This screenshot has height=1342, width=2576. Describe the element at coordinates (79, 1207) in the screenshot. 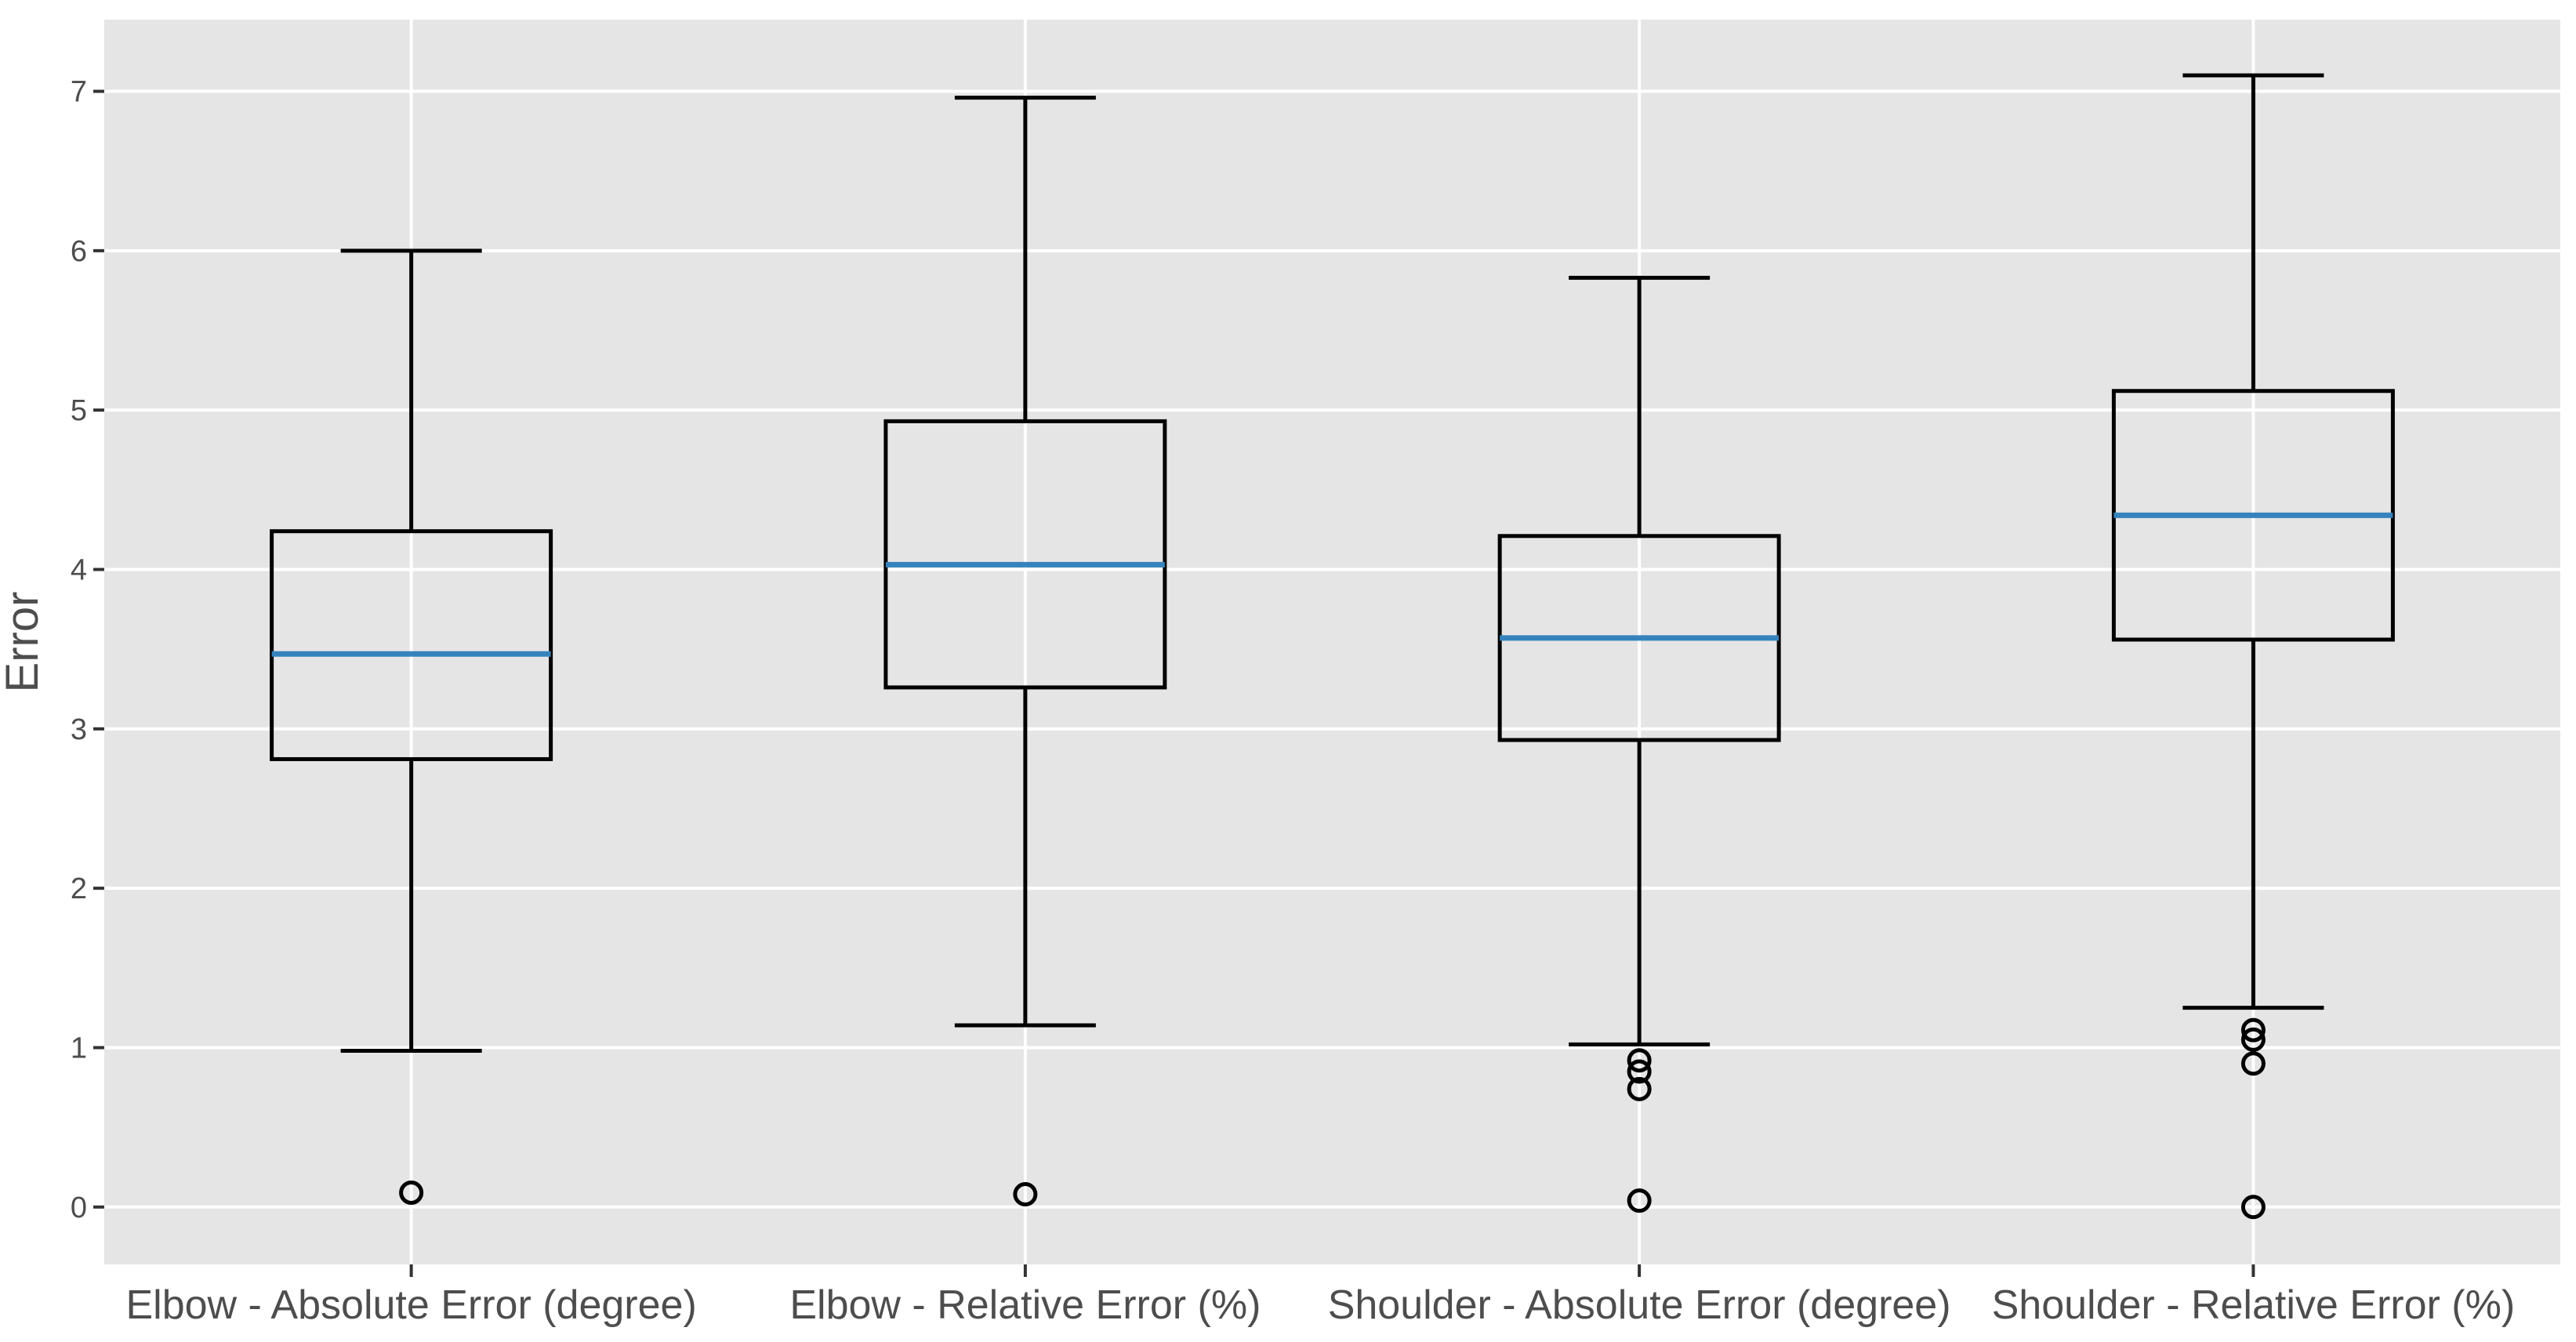

I see `y-tick-label: 0` at that location.